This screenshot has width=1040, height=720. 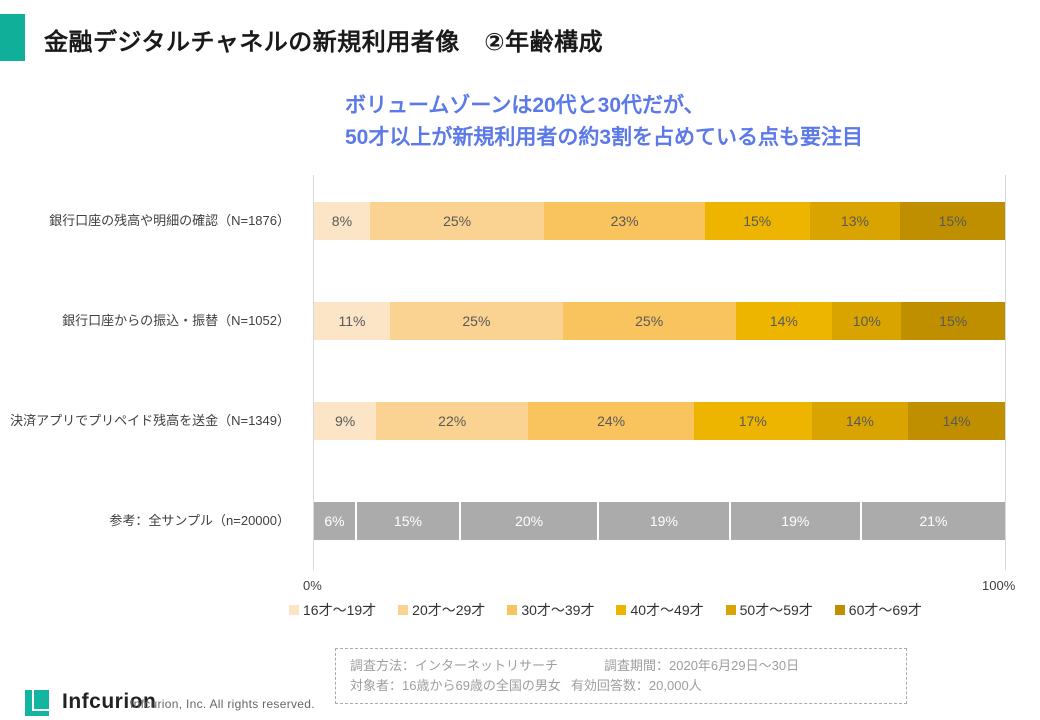 What do you see at coordinates (176, 320) in the screenshot?
I see `category-label: 銀行口座からの振込・振替（N=1052）` at bounding box center [176, 320].